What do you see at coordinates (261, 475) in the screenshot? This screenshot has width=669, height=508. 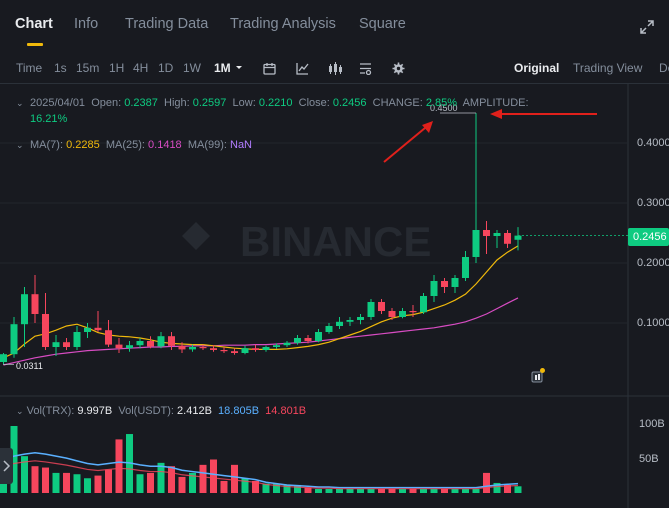 I see `volume-ma2-line` at bounding box center [261, 475].